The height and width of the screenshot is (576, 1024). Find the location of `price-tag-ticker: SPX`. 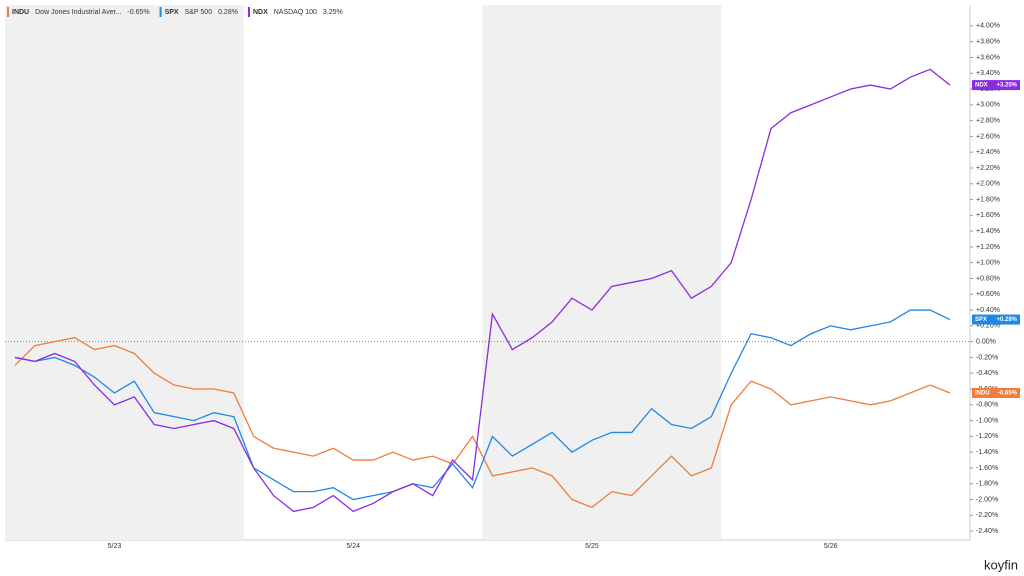

price-tag-ticker: SPX is located at coordinates (981, 320).